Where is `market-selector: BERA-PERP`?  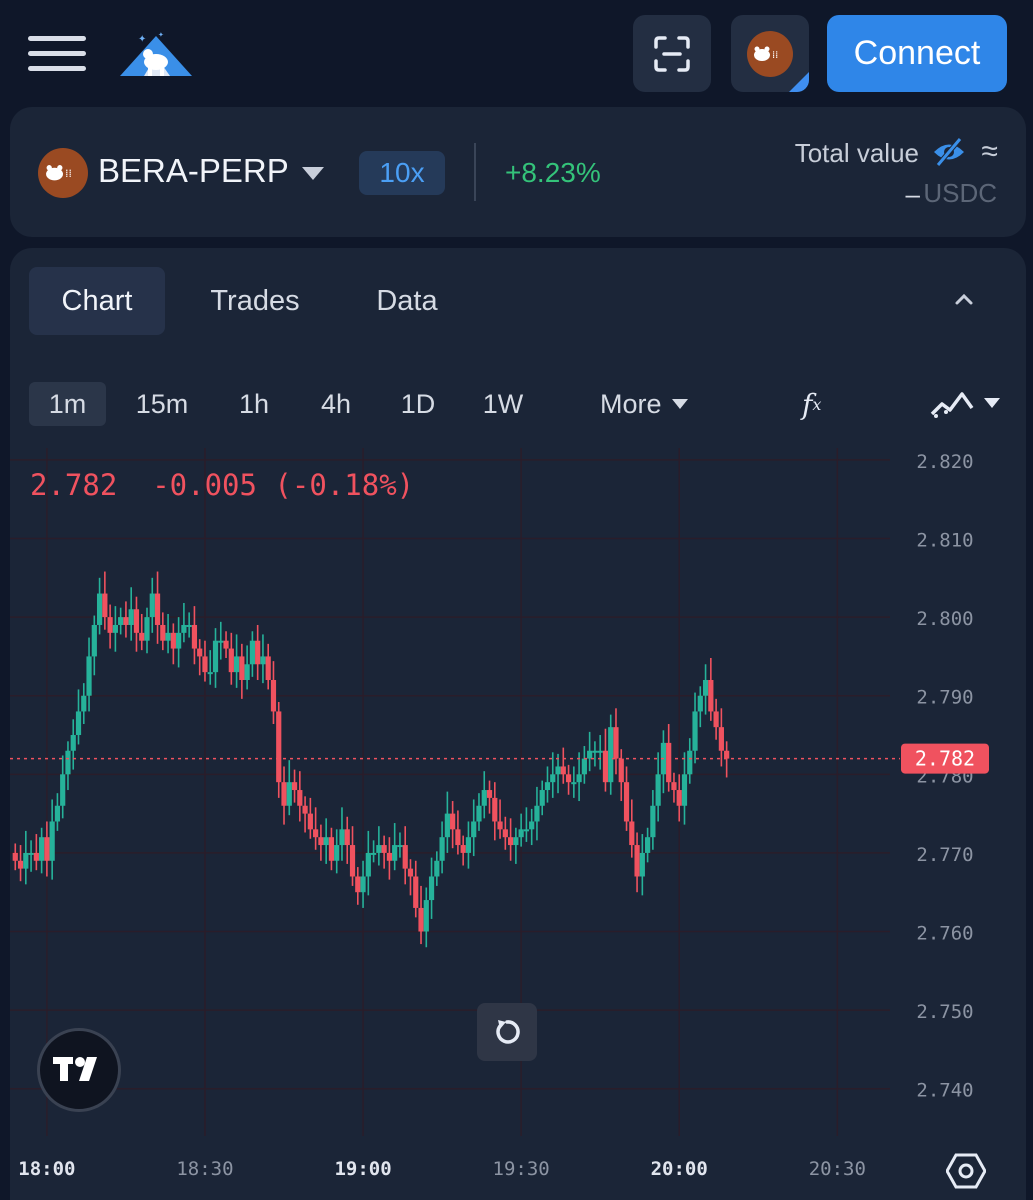
market-selector: BERA-PERP is located at coordinates (193, 170).